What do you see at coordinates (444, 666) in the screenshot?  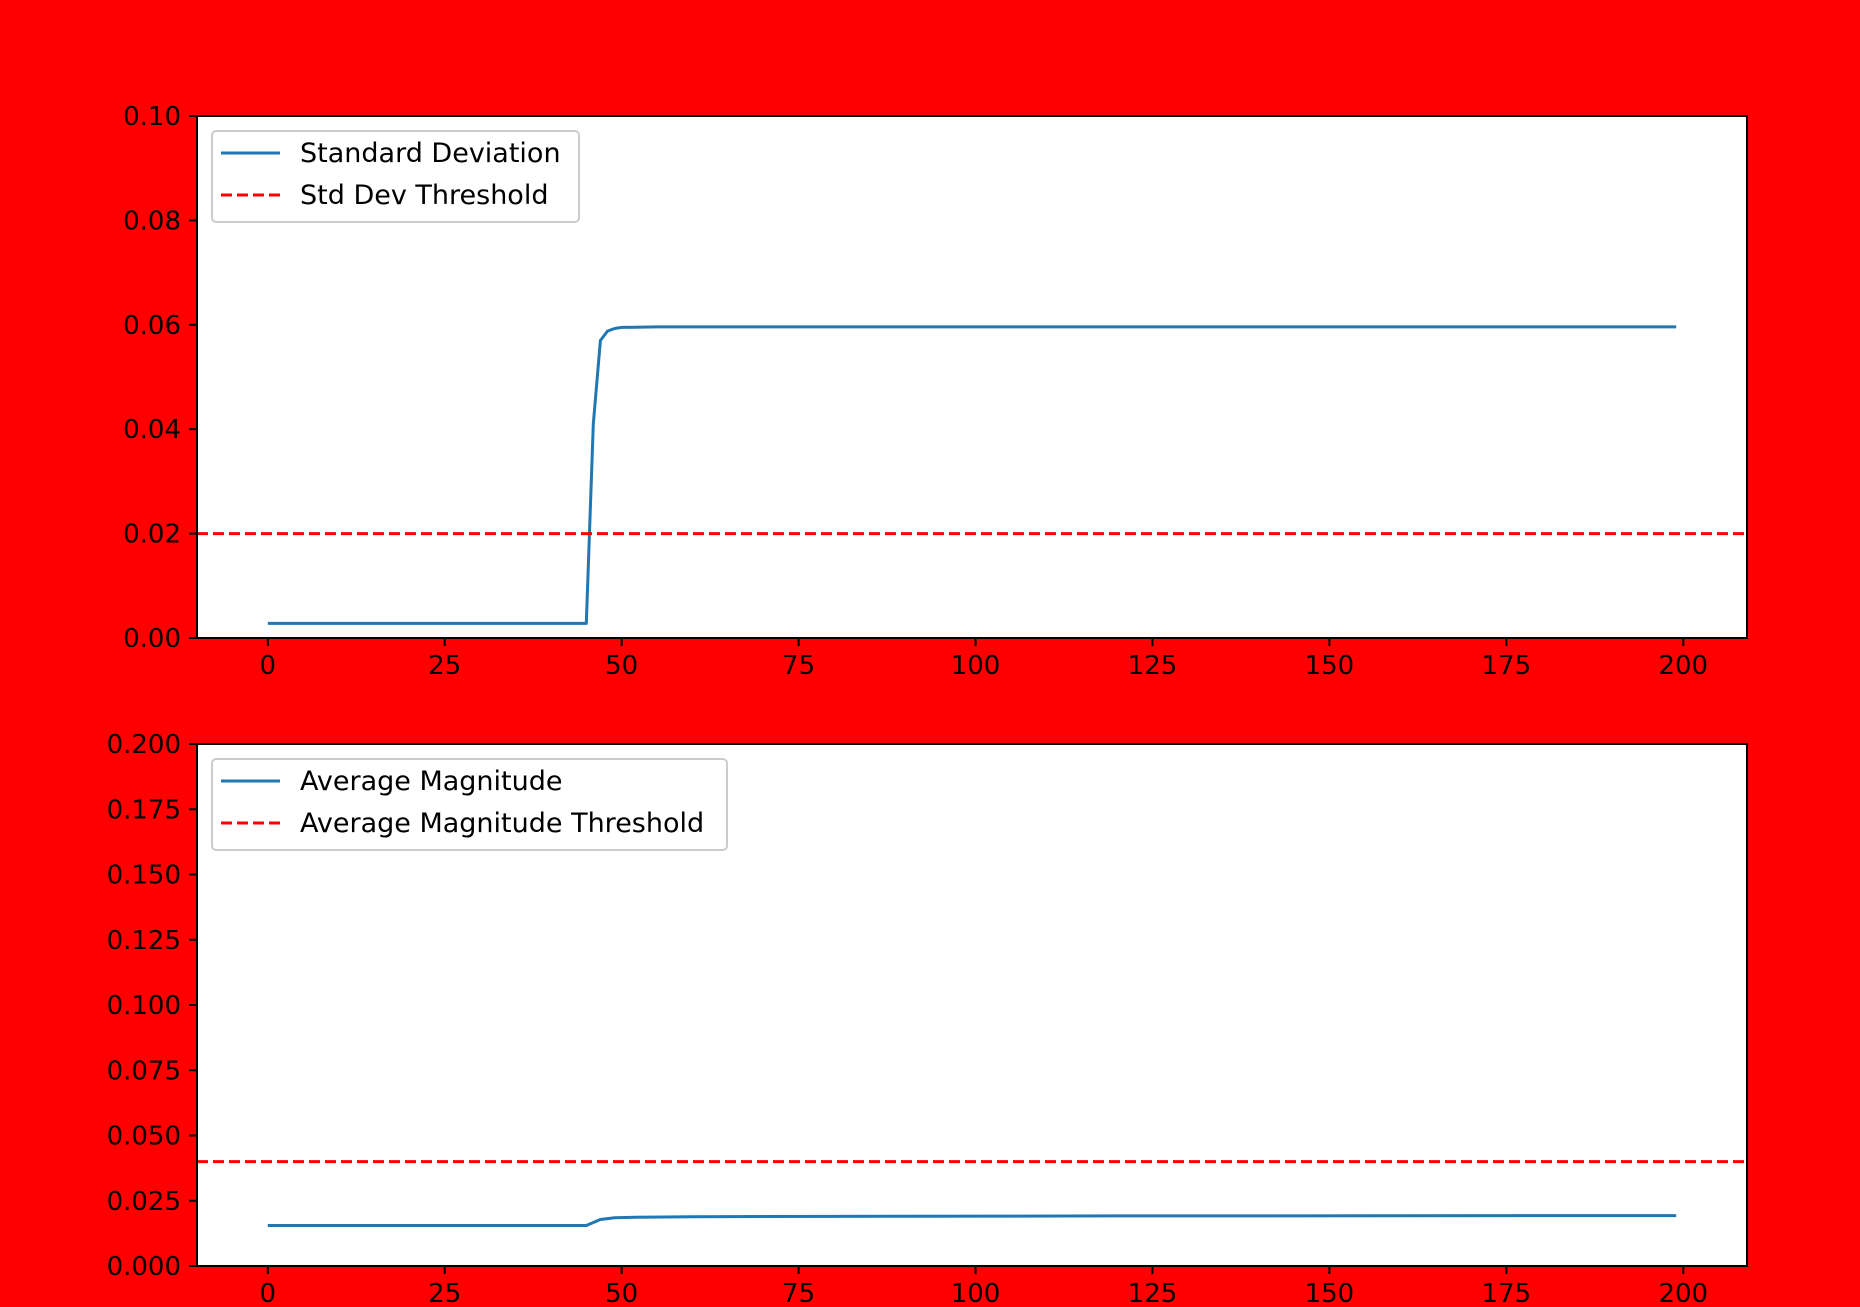 I see `std-dev-x-tick-label: 25` at bounding box center [444, 666].